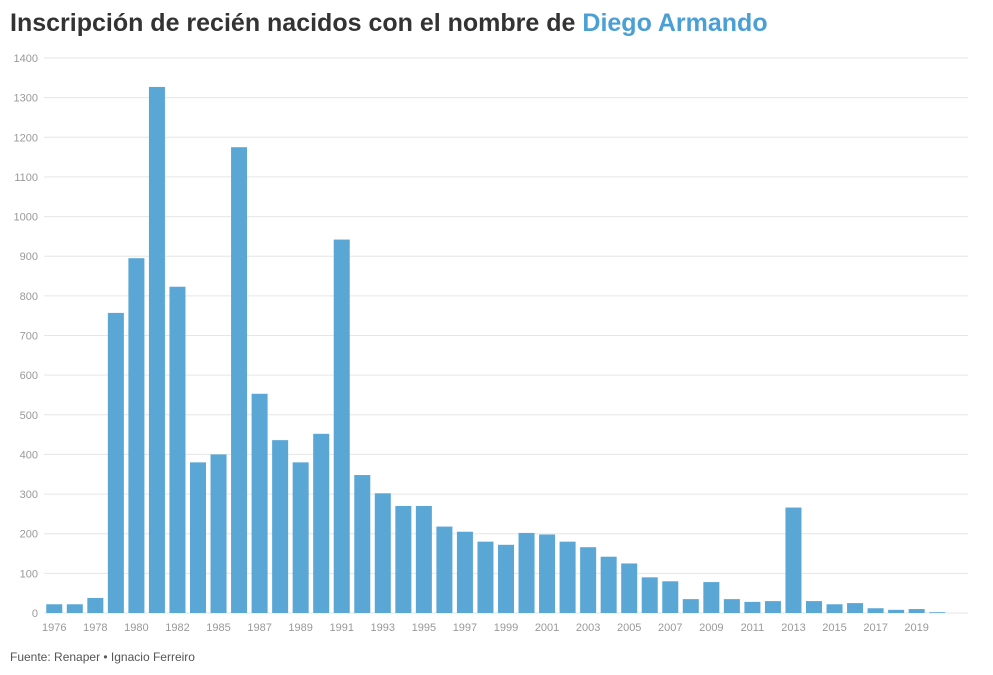 The image size is (993, 675). What do you see at coordinates (526, 572) in the screenshot?
I see `bar-1999` at bounding box center [526, 572].